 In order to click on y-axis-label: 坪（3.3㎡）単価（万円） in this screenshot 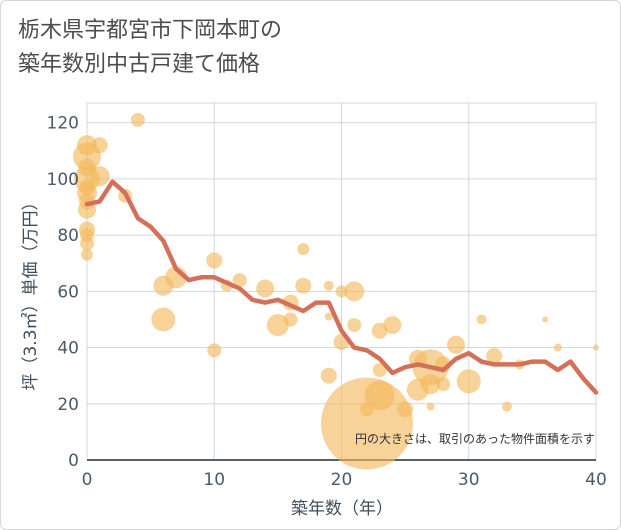, I will do `click(31, 291)`.